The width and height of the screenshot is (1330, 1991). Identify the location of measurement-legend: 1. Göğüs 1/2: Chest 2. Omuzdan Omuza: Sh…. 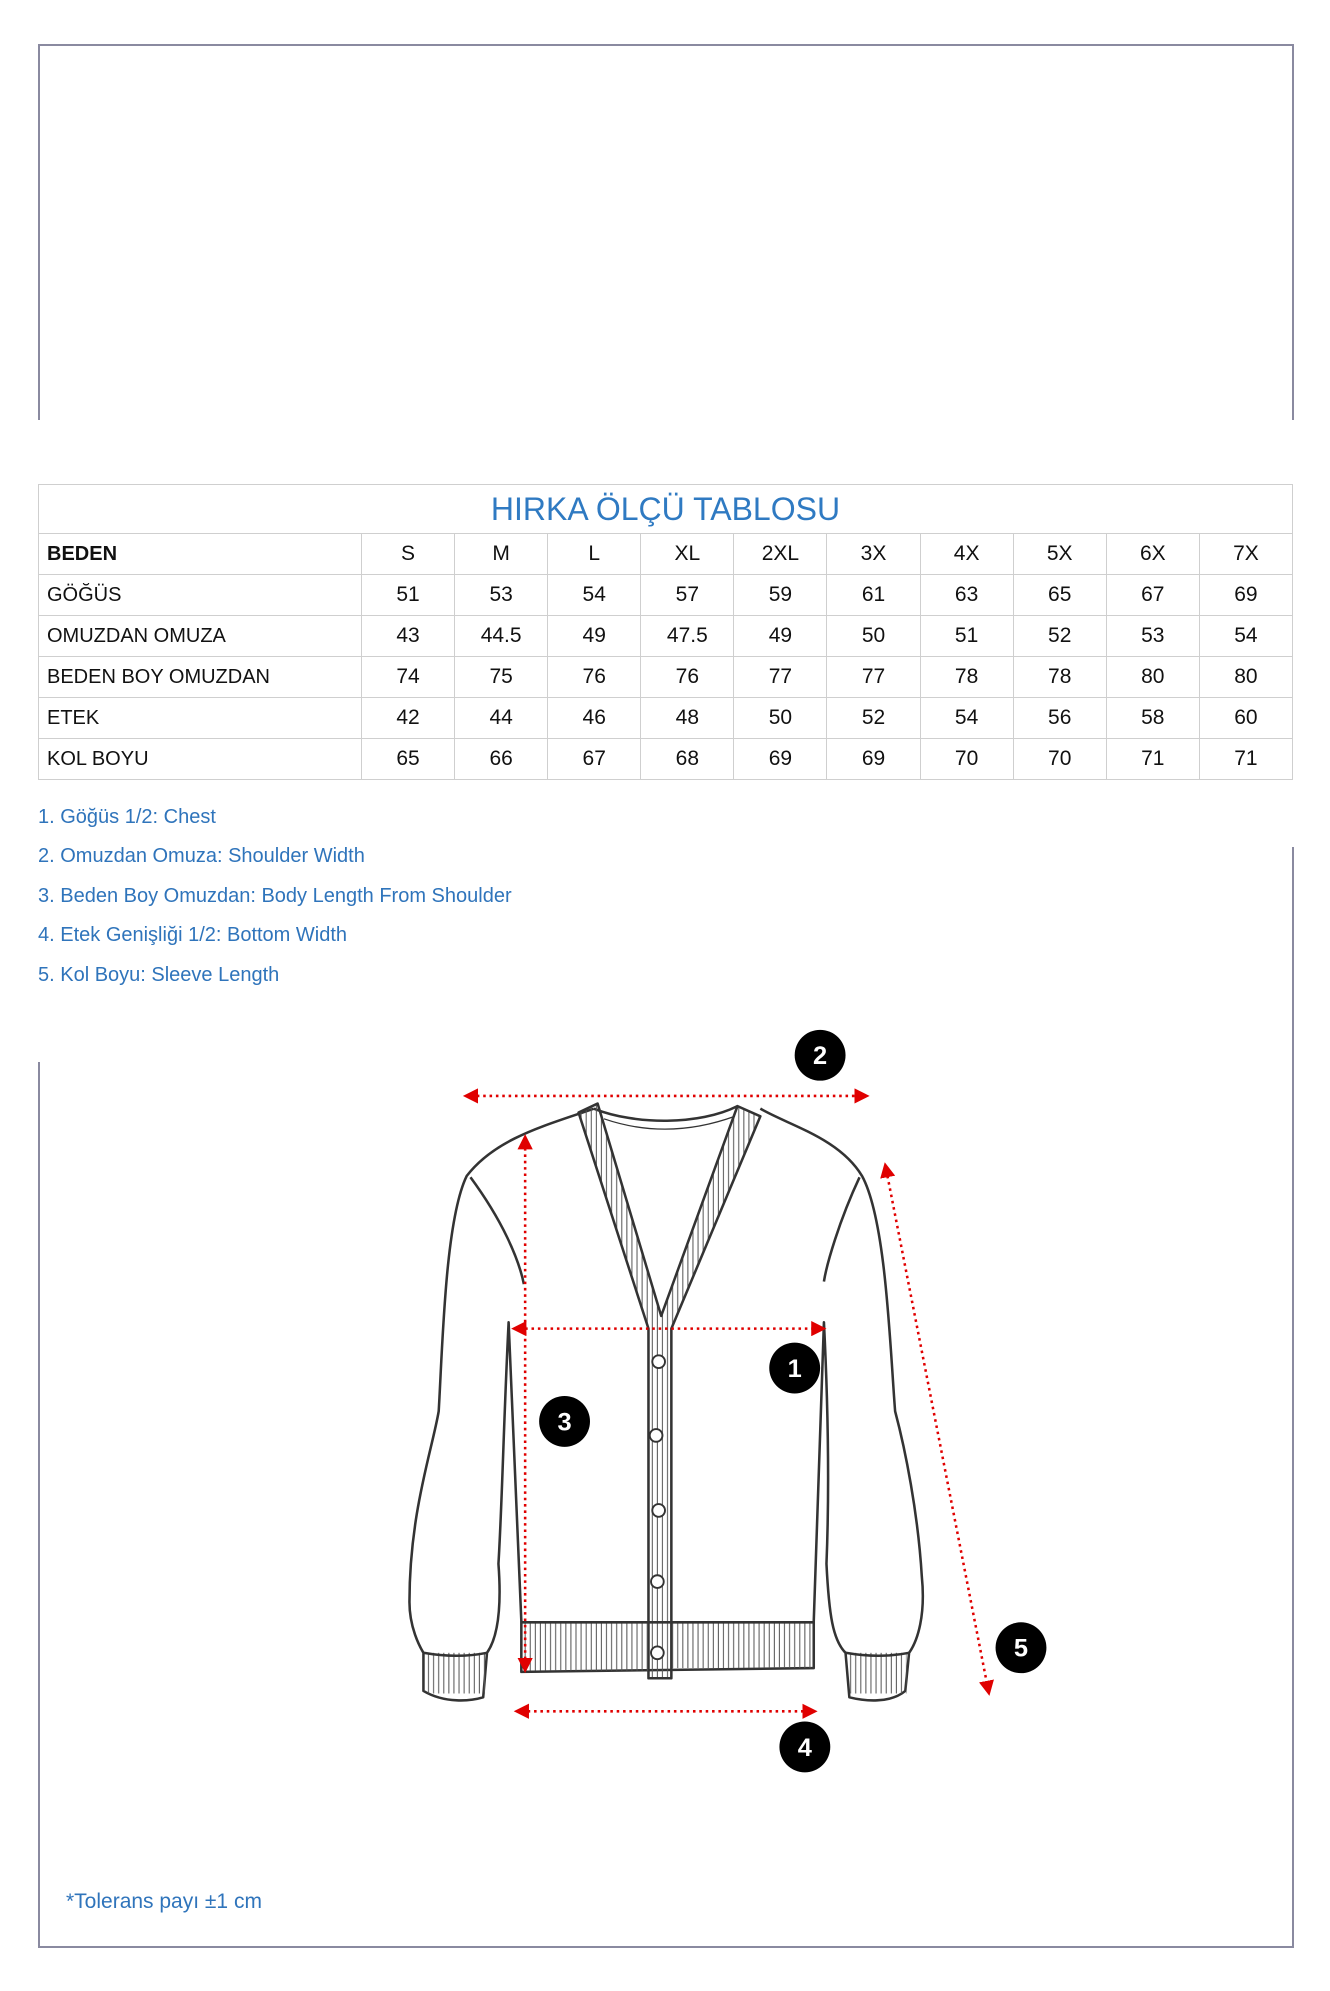
(275, 904).